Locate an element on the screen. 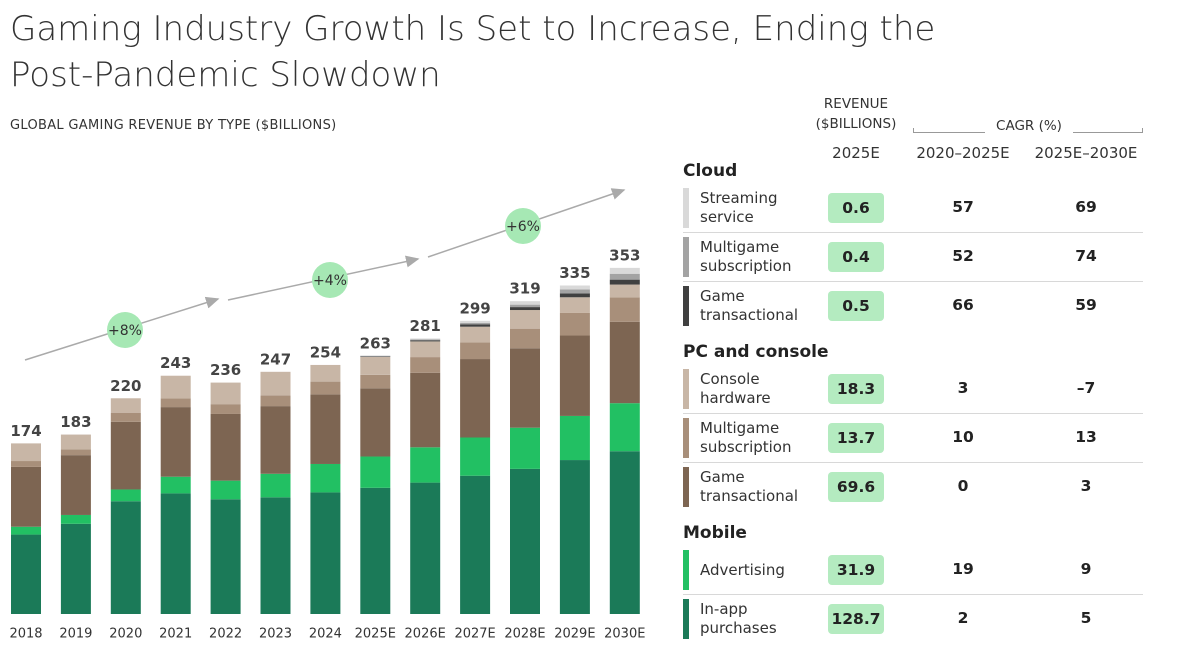  cagr-cell: 69 is located at coordinates (1086, 207).